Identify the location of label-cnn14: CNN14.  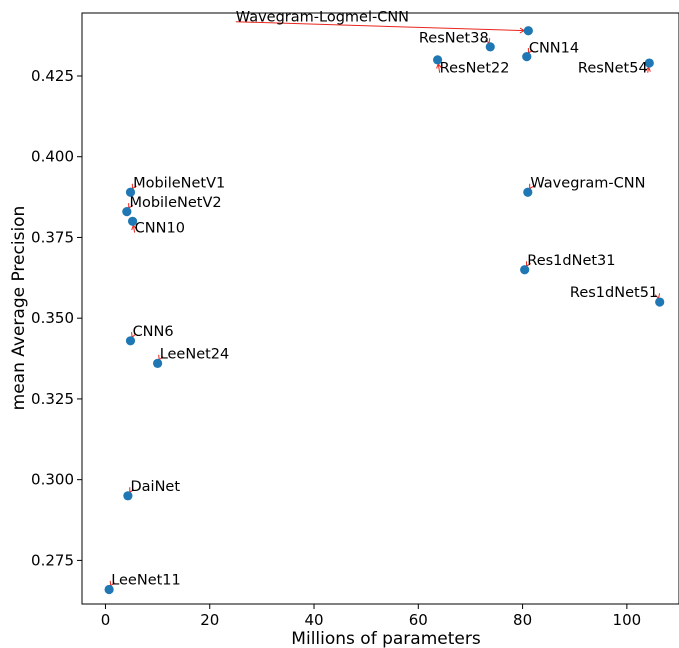
(554, 48).